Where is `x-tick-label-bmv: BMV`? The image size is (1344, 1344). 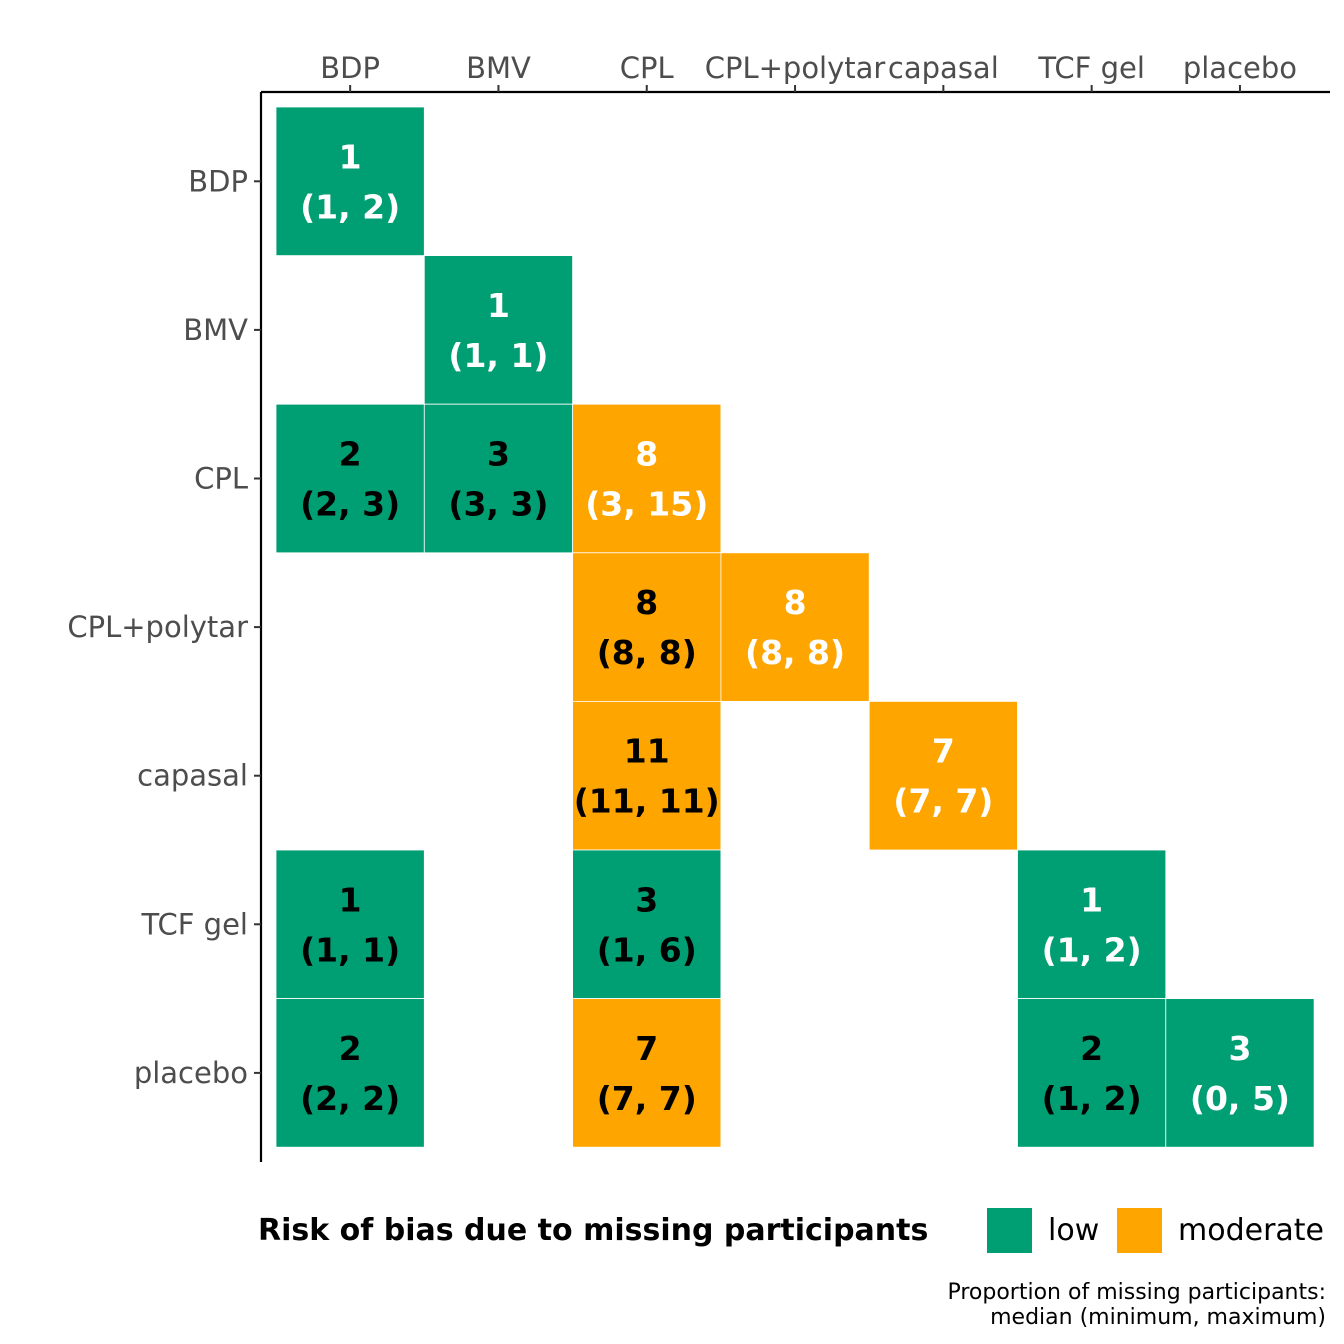
x-tick-label-bmv: BMV is located at coordinates (498, 68).